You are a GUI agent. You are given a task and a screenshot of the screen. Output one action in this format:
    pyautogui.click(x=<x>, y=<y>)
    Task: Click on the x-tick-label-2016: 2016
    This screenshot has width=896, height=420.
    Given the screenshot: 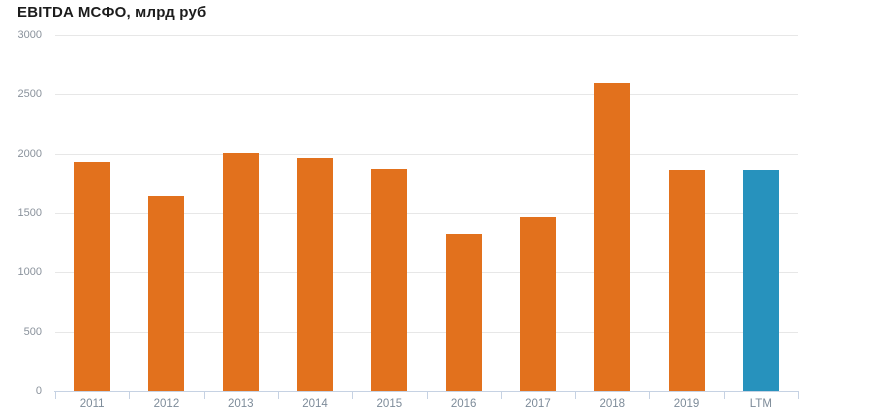 What is the action you would take?
    pyautogui.click(x=463, y=404)
    